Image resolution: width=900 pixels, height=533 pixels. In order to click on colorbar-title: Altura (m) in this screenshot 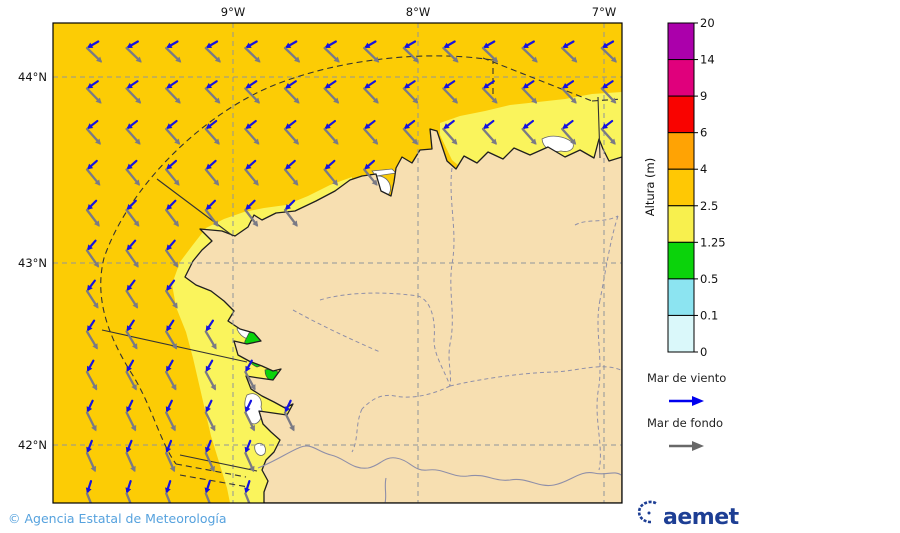, I will do `click(650, 187)`.